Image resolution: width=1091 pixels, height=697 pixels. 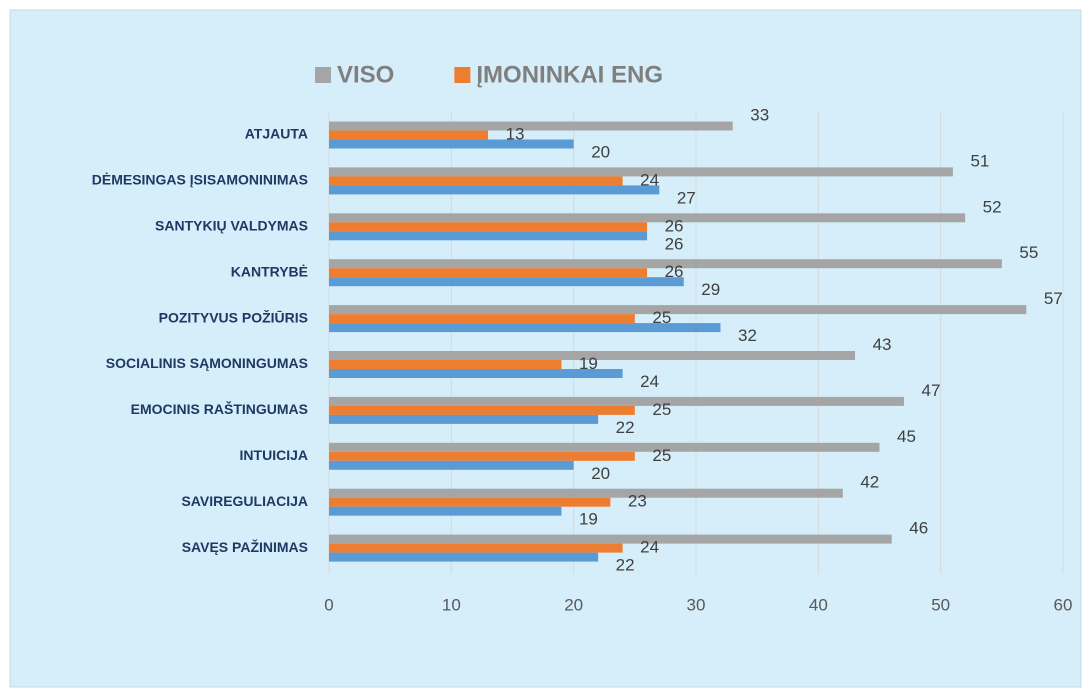 I want to click on x-tick-label: 20, so click(x=573, y=604).